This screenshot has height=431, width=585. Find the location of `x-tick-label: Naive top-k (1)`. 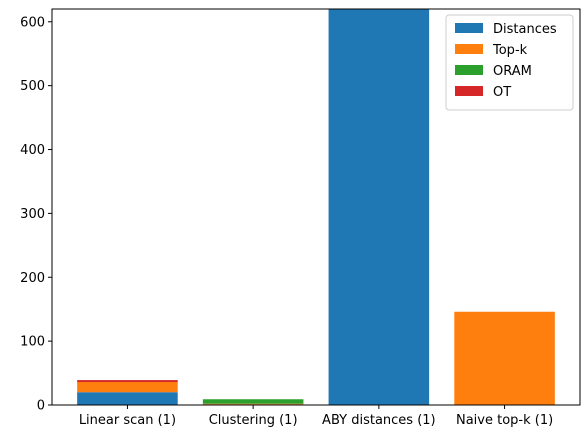

x-tick-label: Naive top-k (1) is located at coordinates (504, 420).